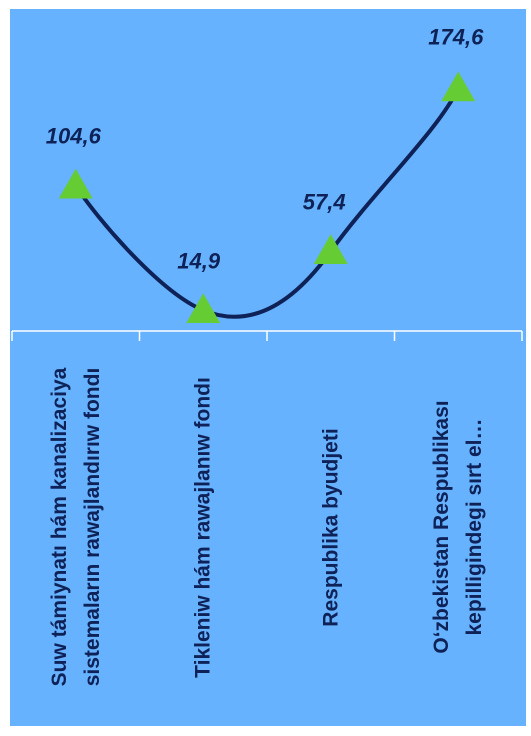 This screenshot has width=531, height=736. Describe the element at coordinates (324, 201) in the screenshot. I see `data-label: 57,4` at that location.